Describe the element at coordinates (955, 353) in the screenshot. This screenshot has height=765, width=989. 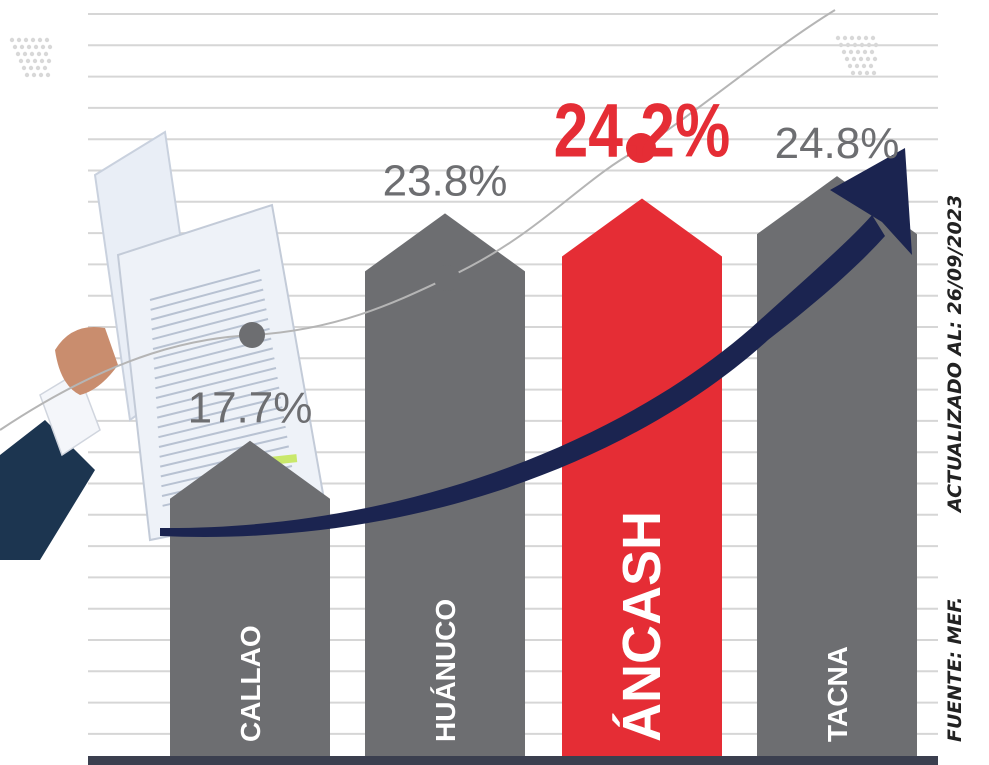
I see `updated-note: ACTUALIZADO AL: 26/09/2023` at that location.